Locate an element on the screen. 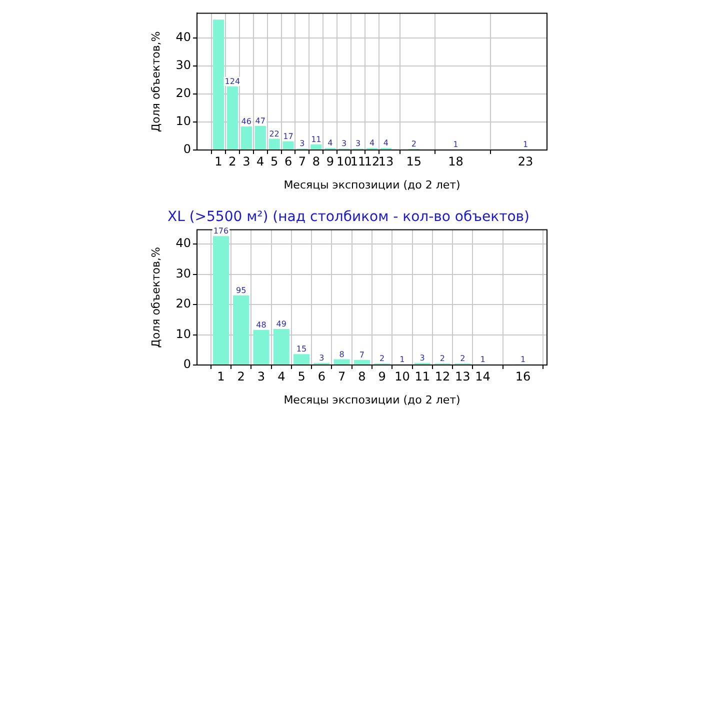 Image resolution: width=707 pixels, height=708 pixels. x-tick-label: 16 is located at coordinates (523, 376).